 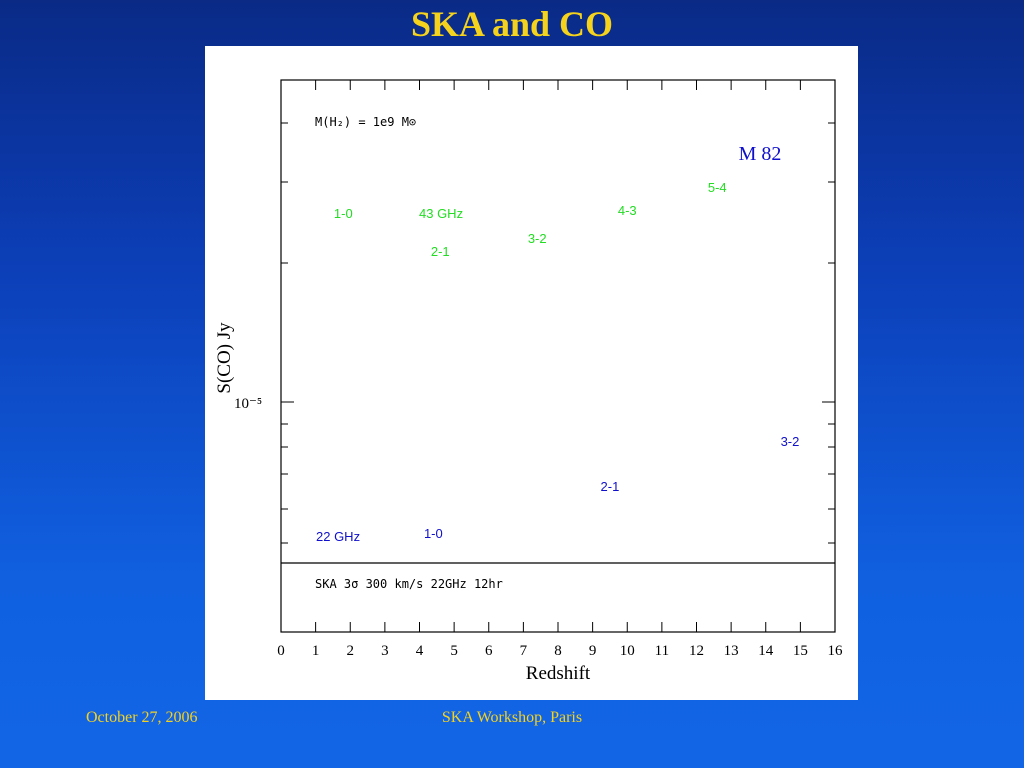 What do you see at coordinates (627, 210) in the screenshot?
I see `transition-label: 4-3` at bounding box center [627, 210].